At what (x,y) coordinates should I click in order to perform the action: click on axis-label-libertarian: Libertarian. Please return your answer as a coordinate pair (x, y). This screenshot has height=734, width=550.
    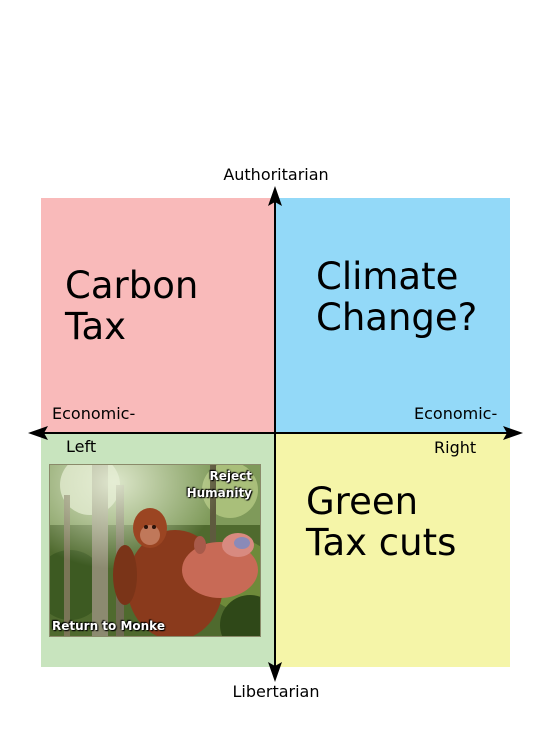
    Looking at the image, I should click on (276, 691).